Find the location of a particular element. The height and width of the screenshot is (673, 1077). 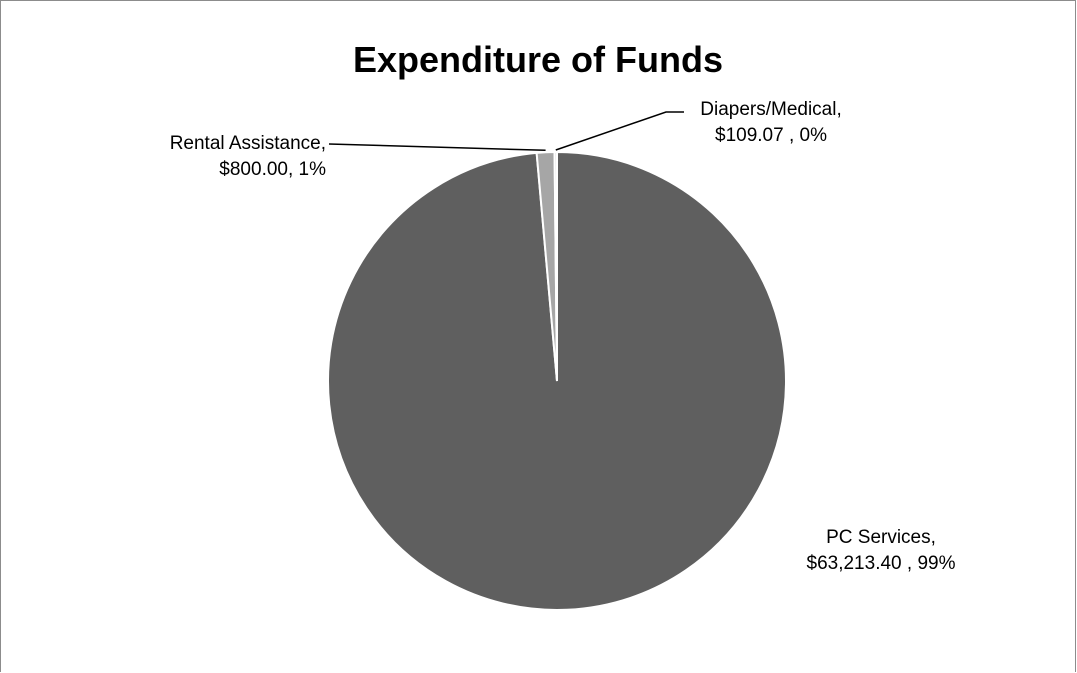

data-label-pc-services: PC Services, $63,213.40 , 99% is located at coordinates (881, 551).